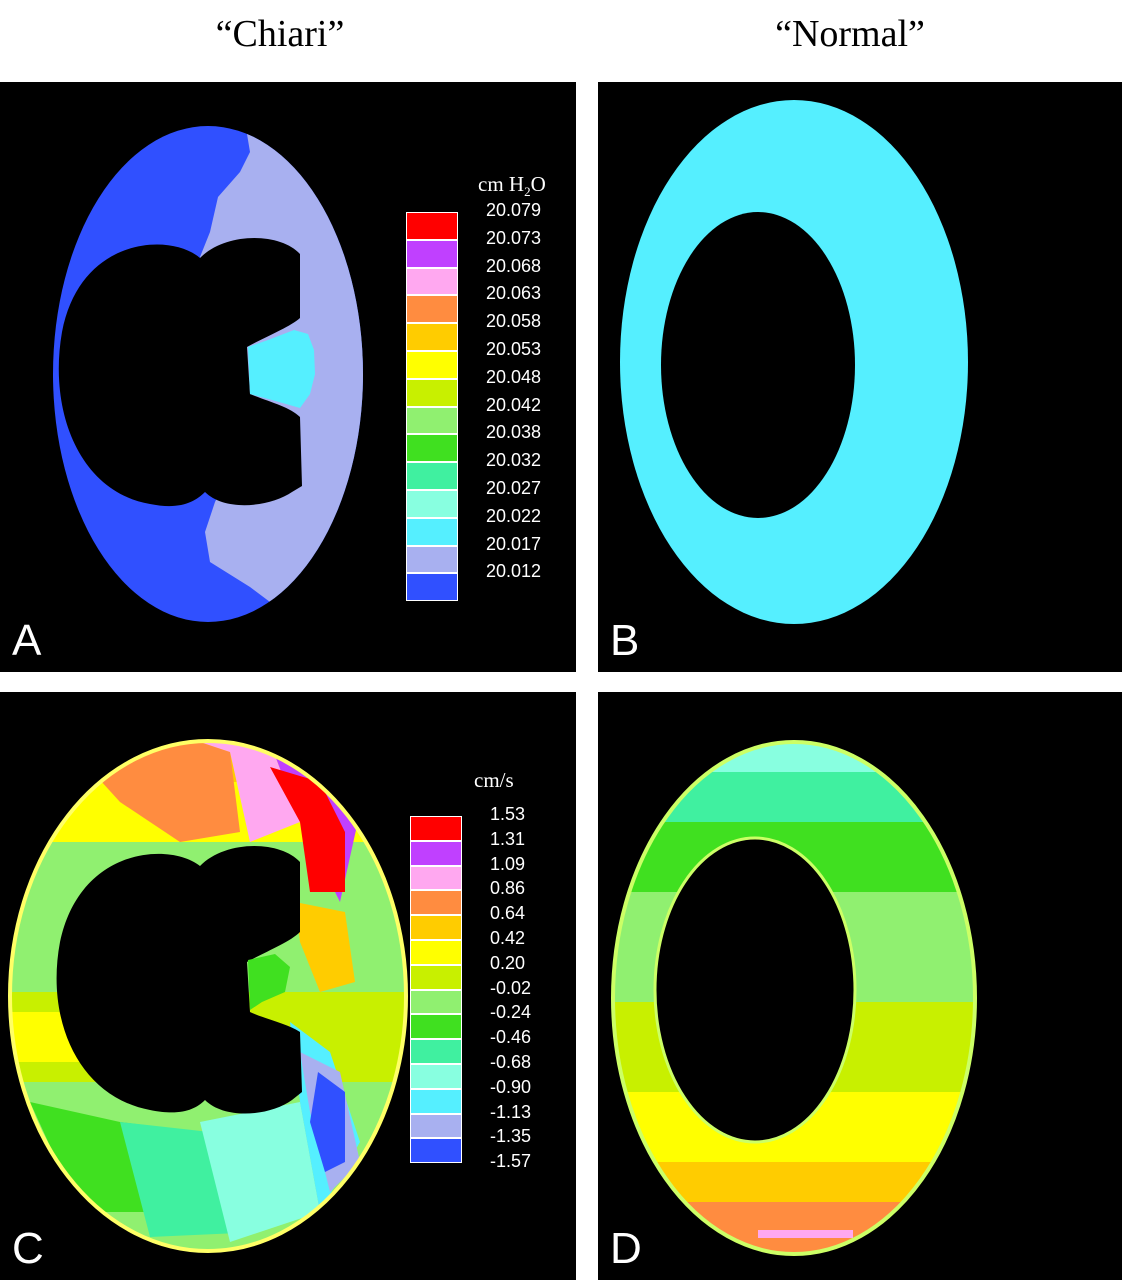  I want to click on colorbar-tick-label: -0.68, so click(511, 1062).